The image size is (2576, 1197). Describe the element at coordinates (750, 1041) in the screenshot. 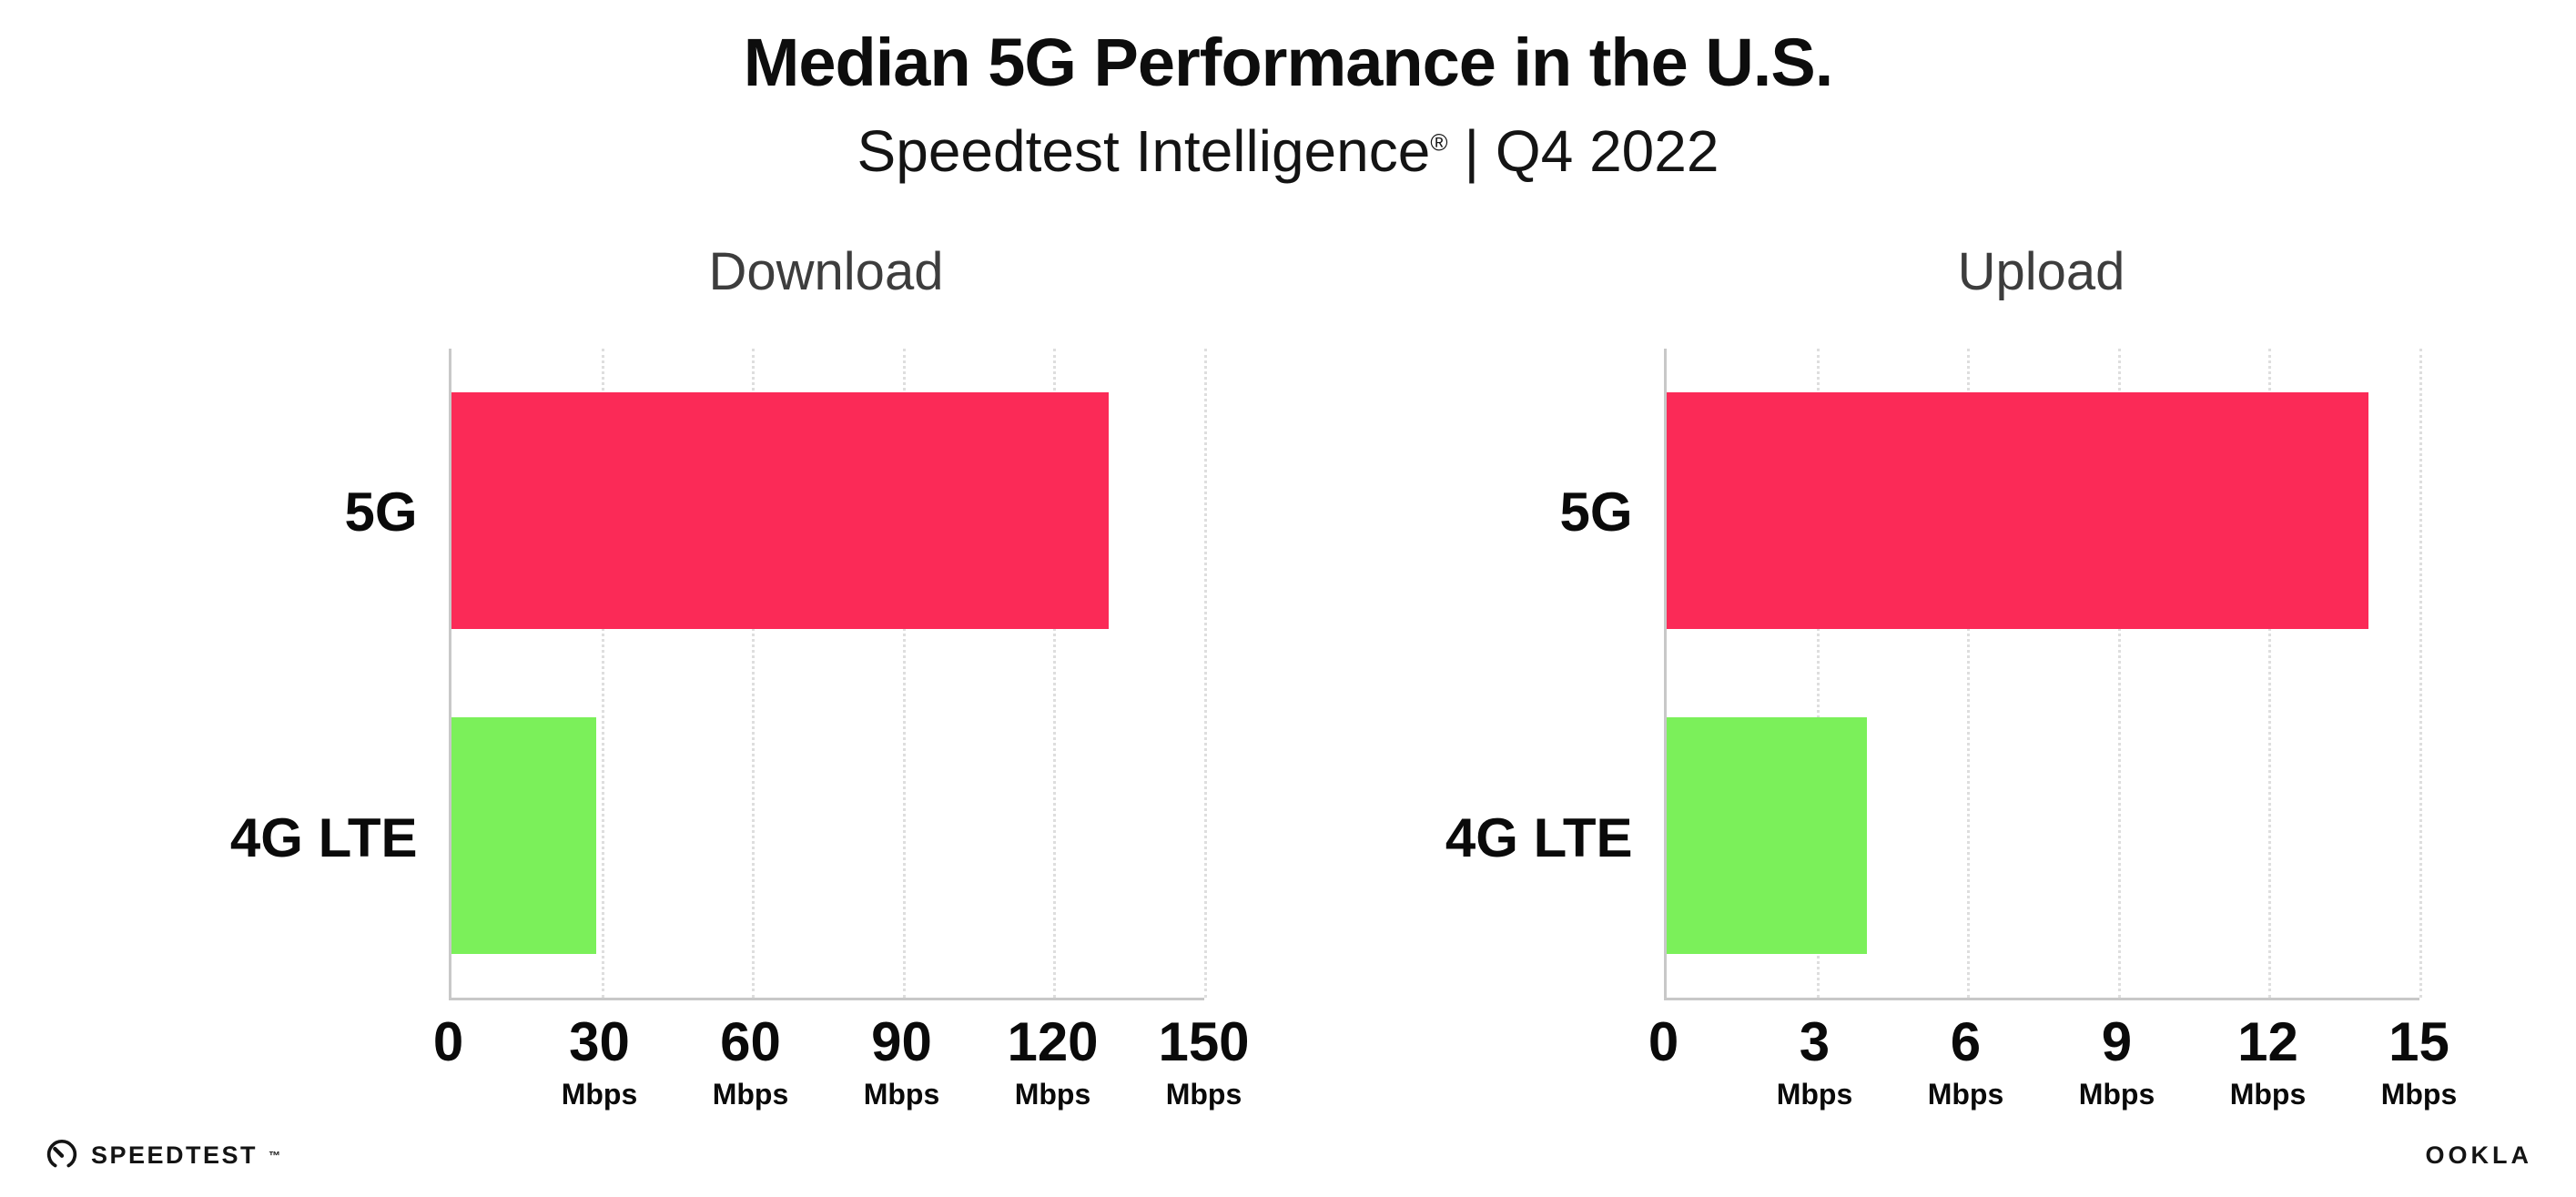

I see `x-tick-value: 60` at that location.